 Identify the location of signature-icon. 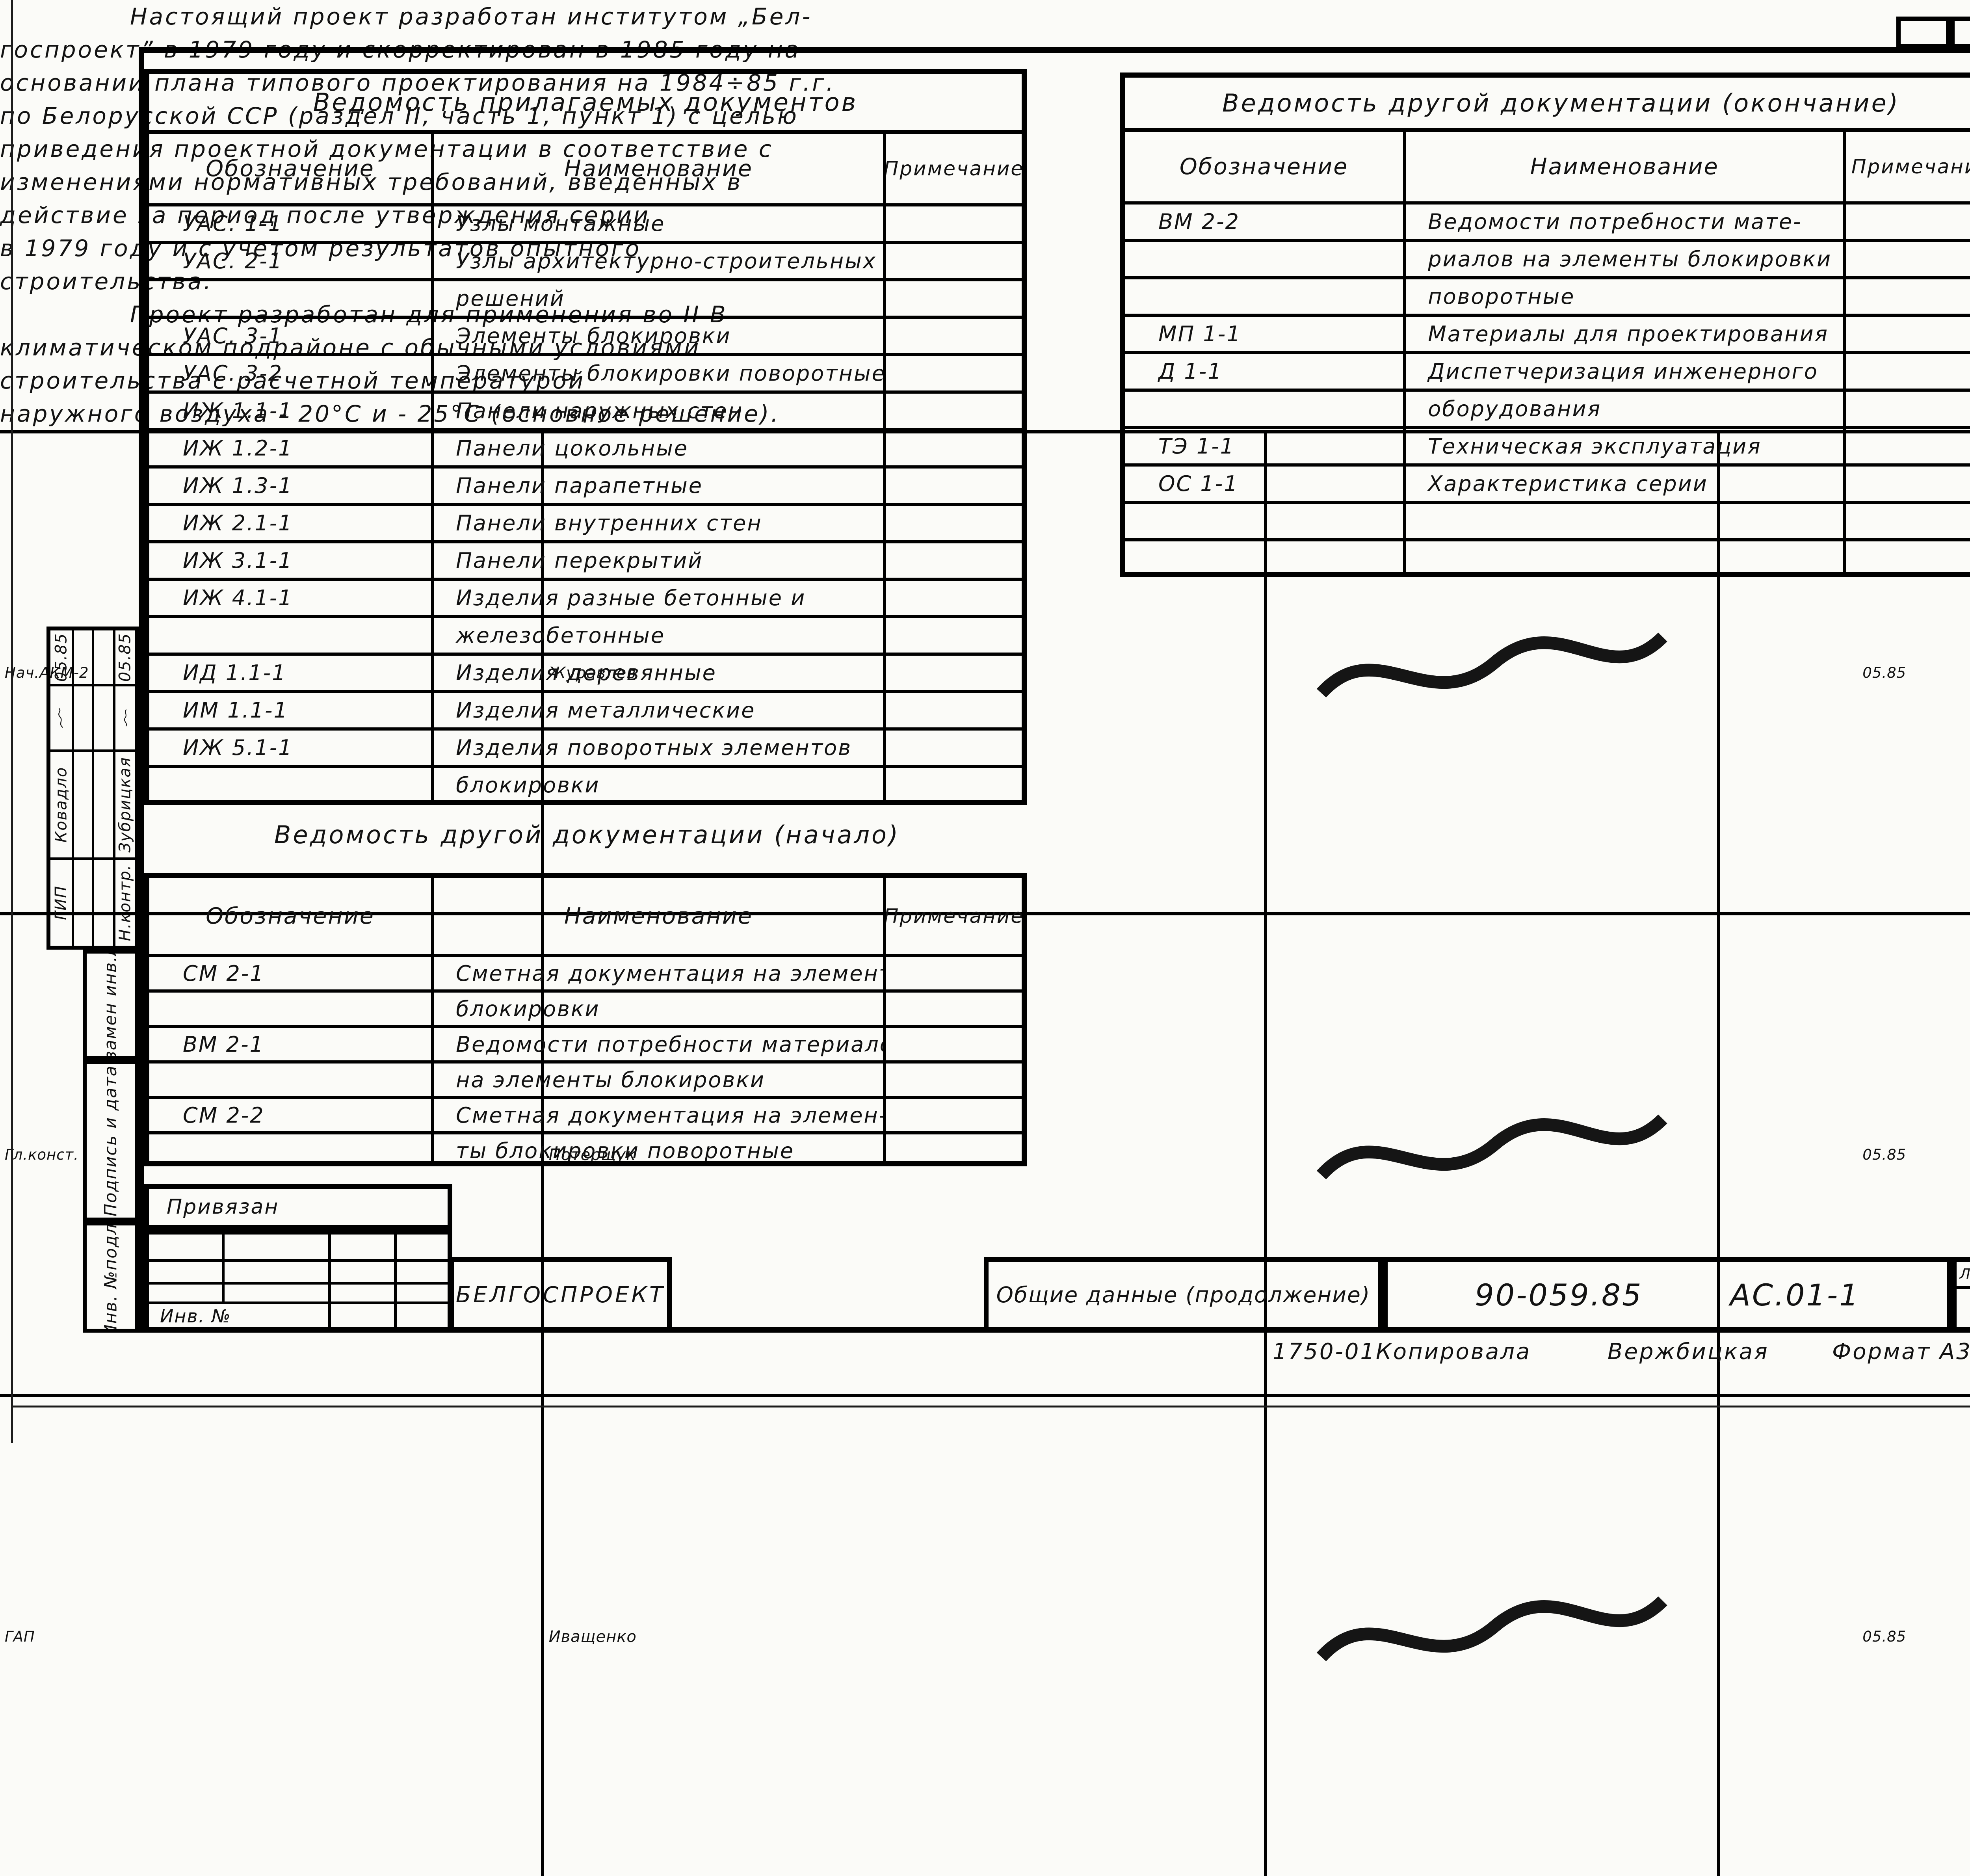
(125, 718).